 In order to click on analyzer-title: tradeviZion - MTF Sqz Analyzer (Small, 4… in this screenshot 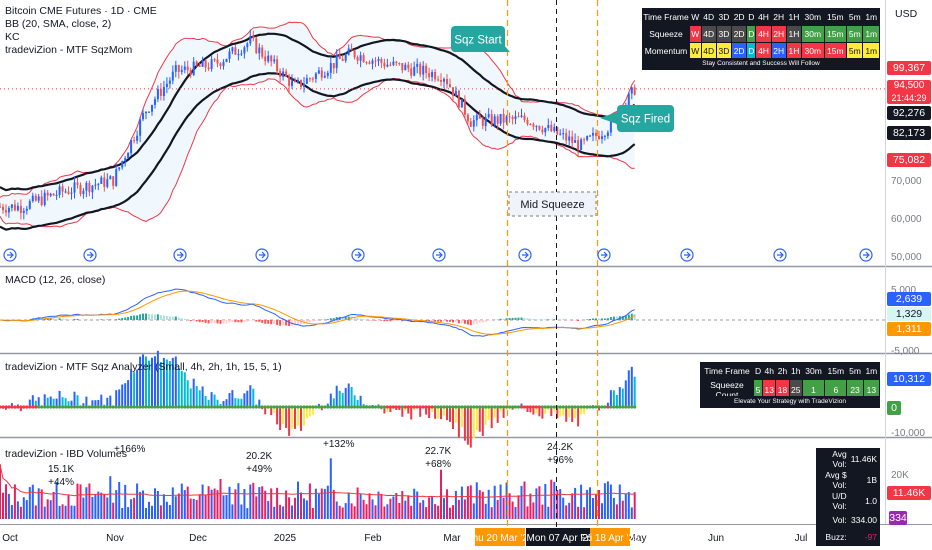, I will do `click(143, 367)`.